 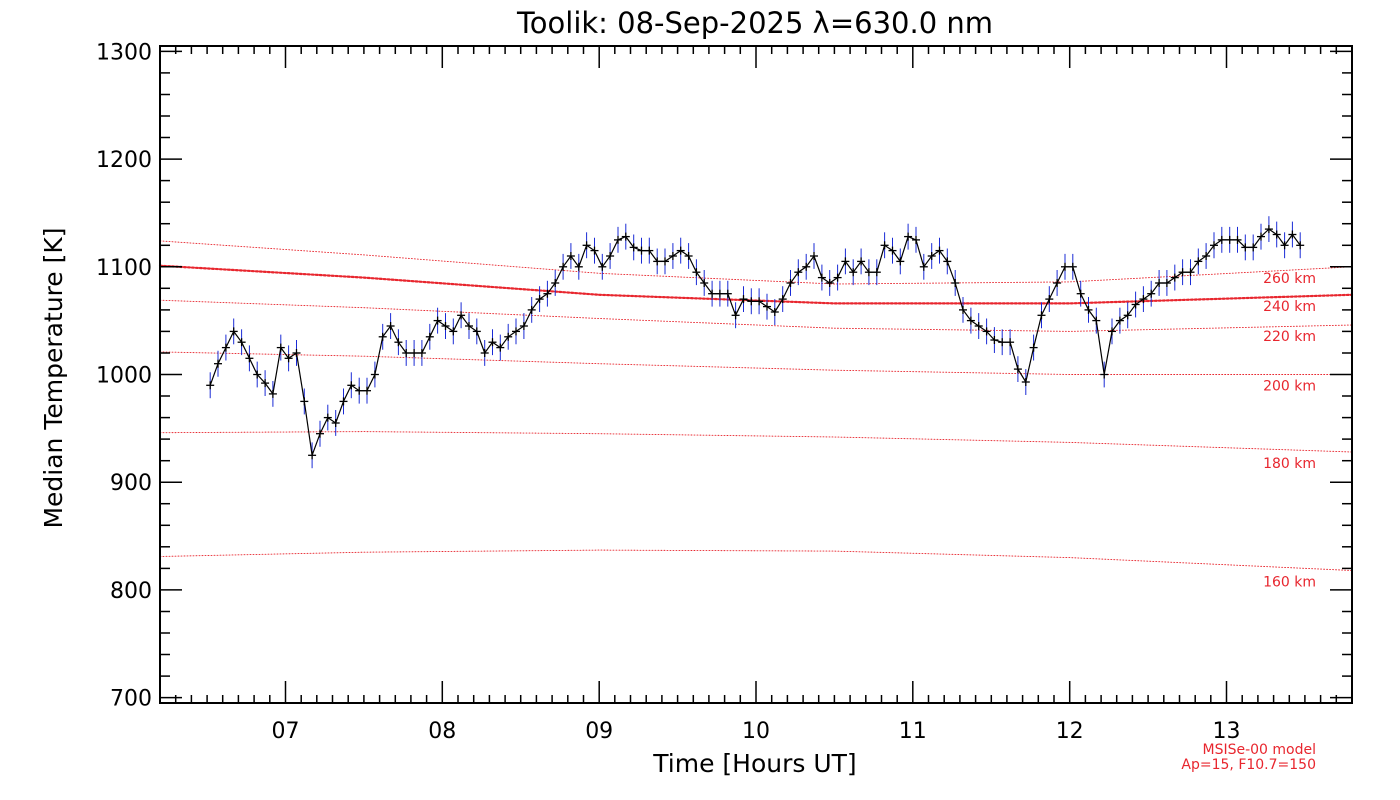 I want to click on x-tick-label: 13, so click(x=1227, y=731).